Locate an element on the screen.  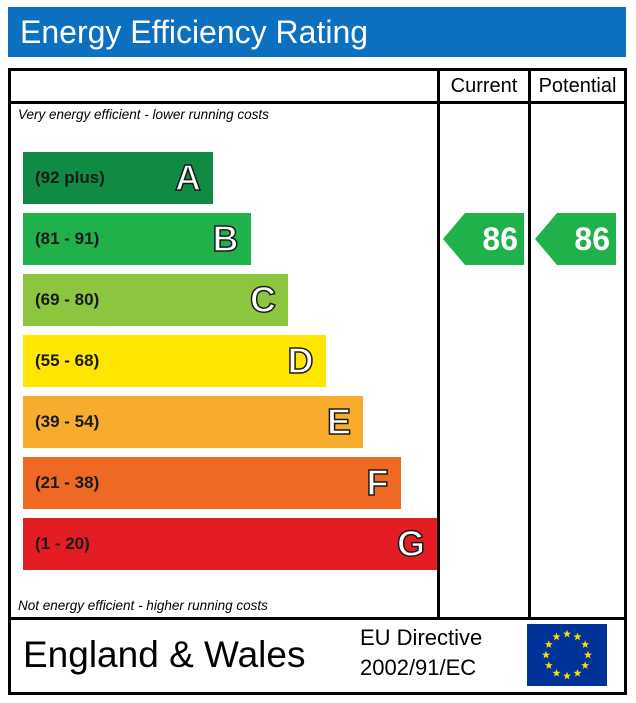
potential-column-divider is located at coordinates (529, 345).